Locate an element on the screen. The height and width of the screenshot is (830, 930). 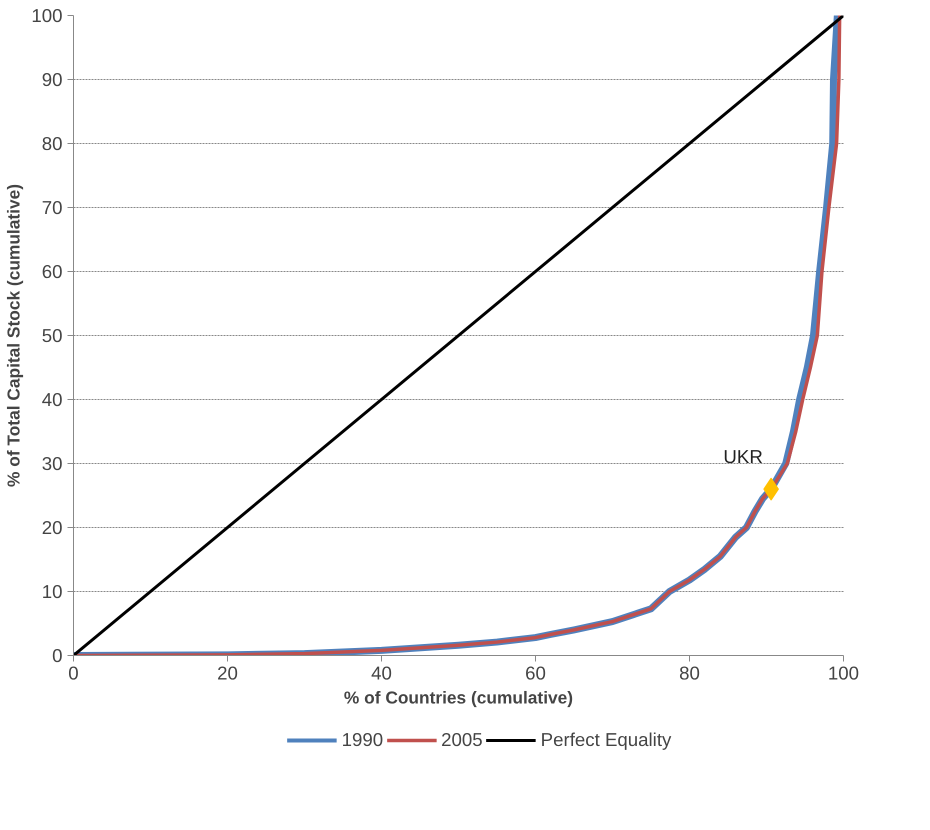
legend-label: 2005 is located at coordinates (462, 740).